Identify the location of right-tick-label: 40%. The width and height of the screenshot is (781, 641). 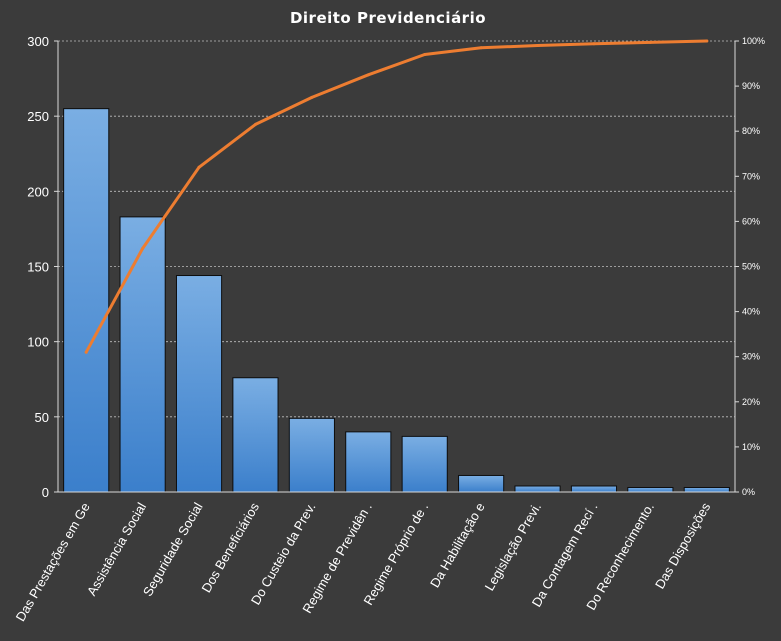
(751, 312).